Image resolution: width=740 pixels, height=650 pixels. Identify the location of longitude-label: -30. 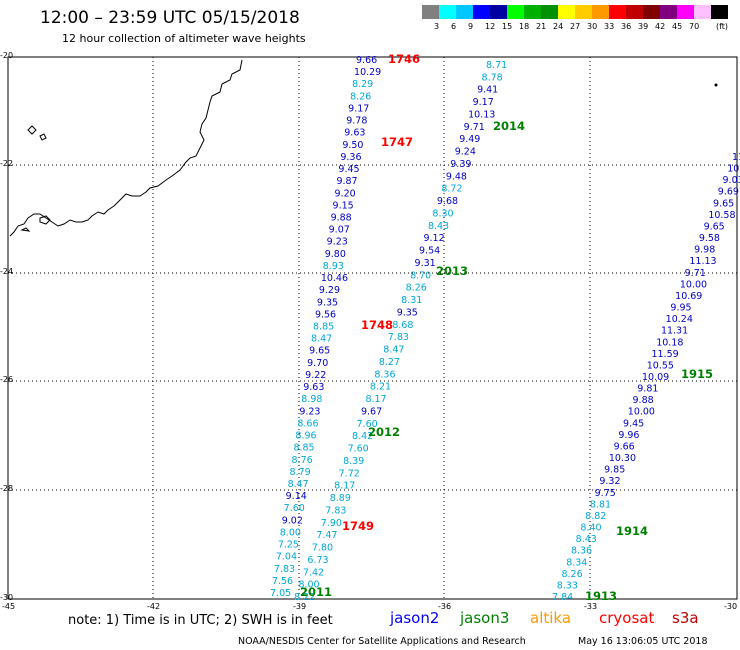
(731, 606).